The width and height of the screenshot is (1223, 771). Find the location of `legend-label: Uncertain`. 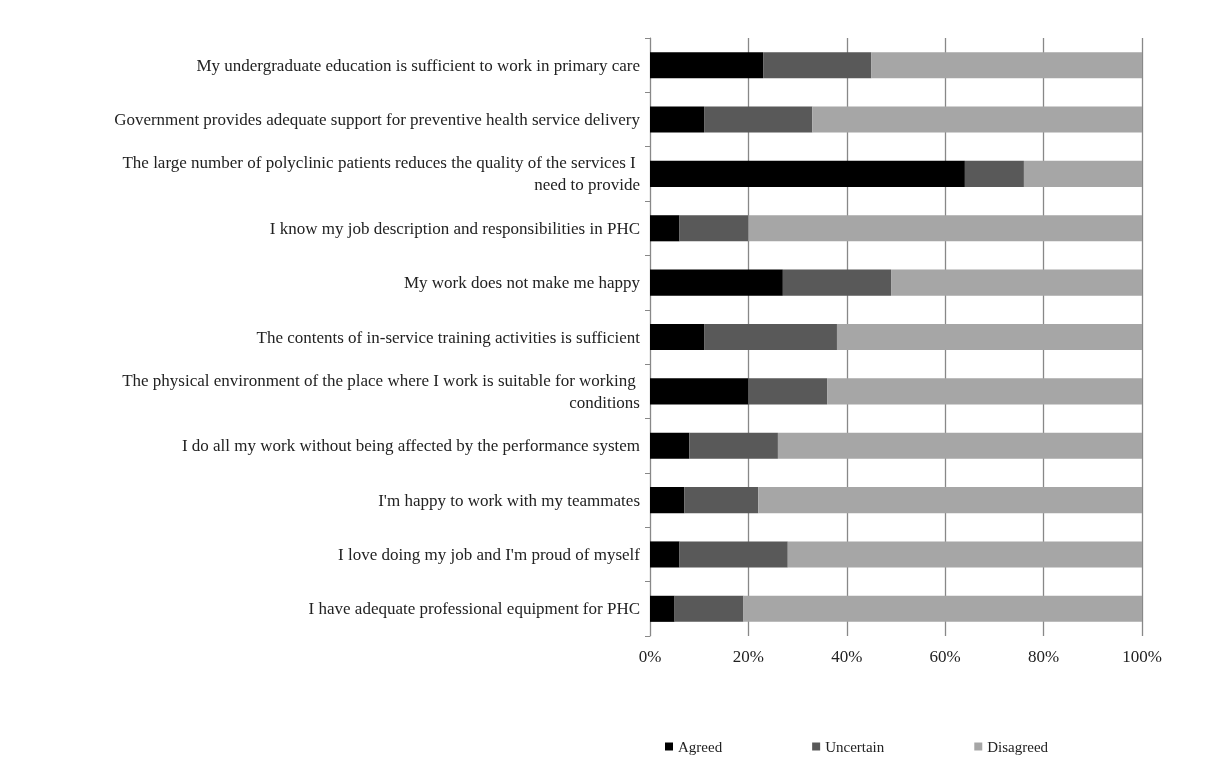

legend-label: Uncertain is located at coordinates (855, 746).